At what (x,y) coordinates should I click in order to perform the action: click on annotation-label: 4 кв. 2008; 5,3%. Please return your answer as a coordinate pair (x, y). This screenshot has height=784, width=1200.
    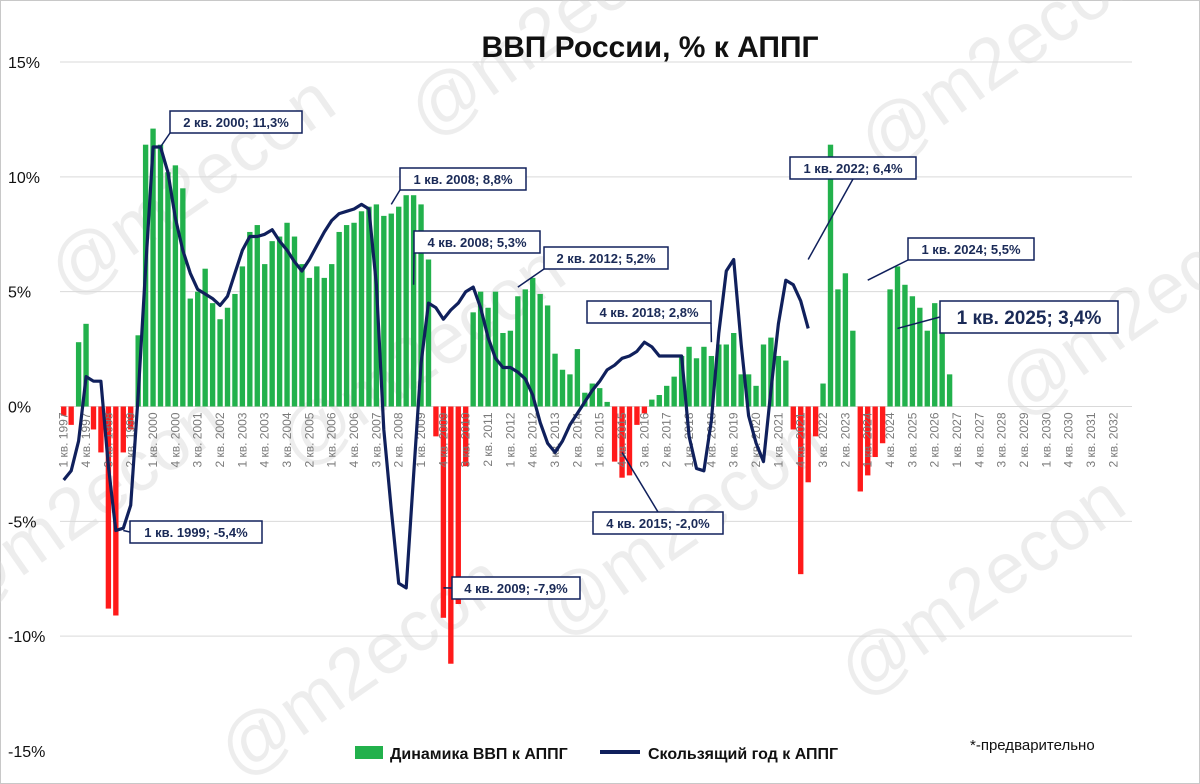
    Looking at the image, I should click on (476, 242).